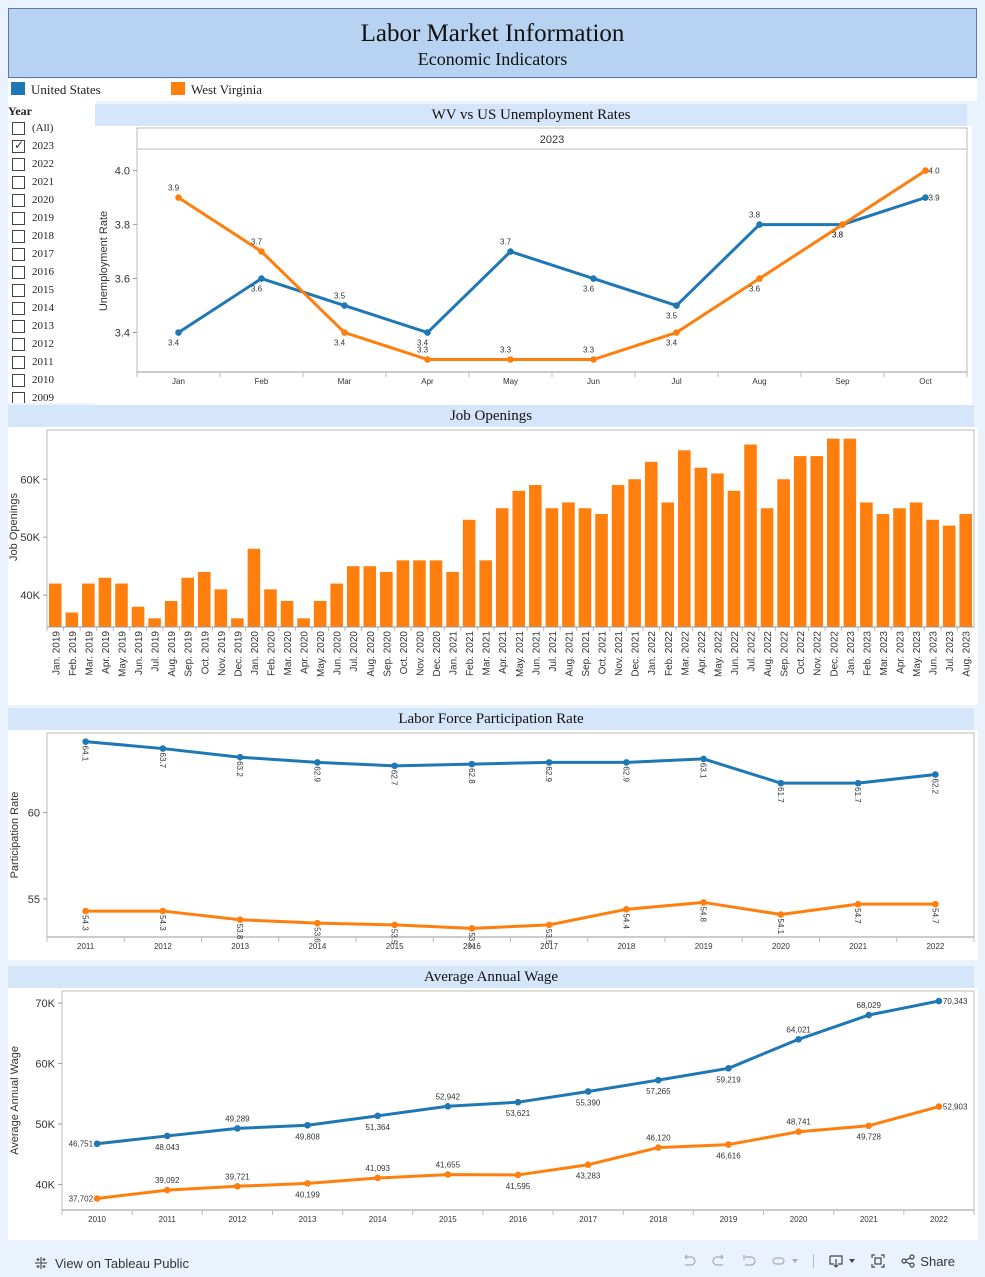 This screenshot has height=1277, width=985. I want to click on data-label: 54.8, so click(703, 914).